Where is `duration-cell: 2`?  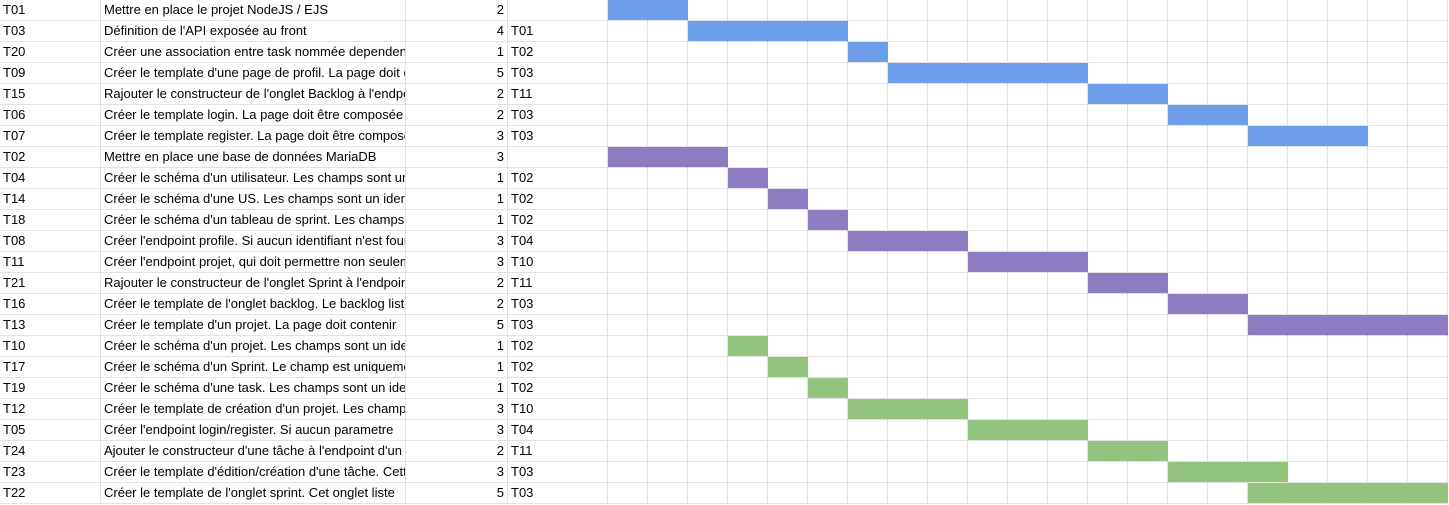 duration-cell: 2 is located at coordinates (457, 10).